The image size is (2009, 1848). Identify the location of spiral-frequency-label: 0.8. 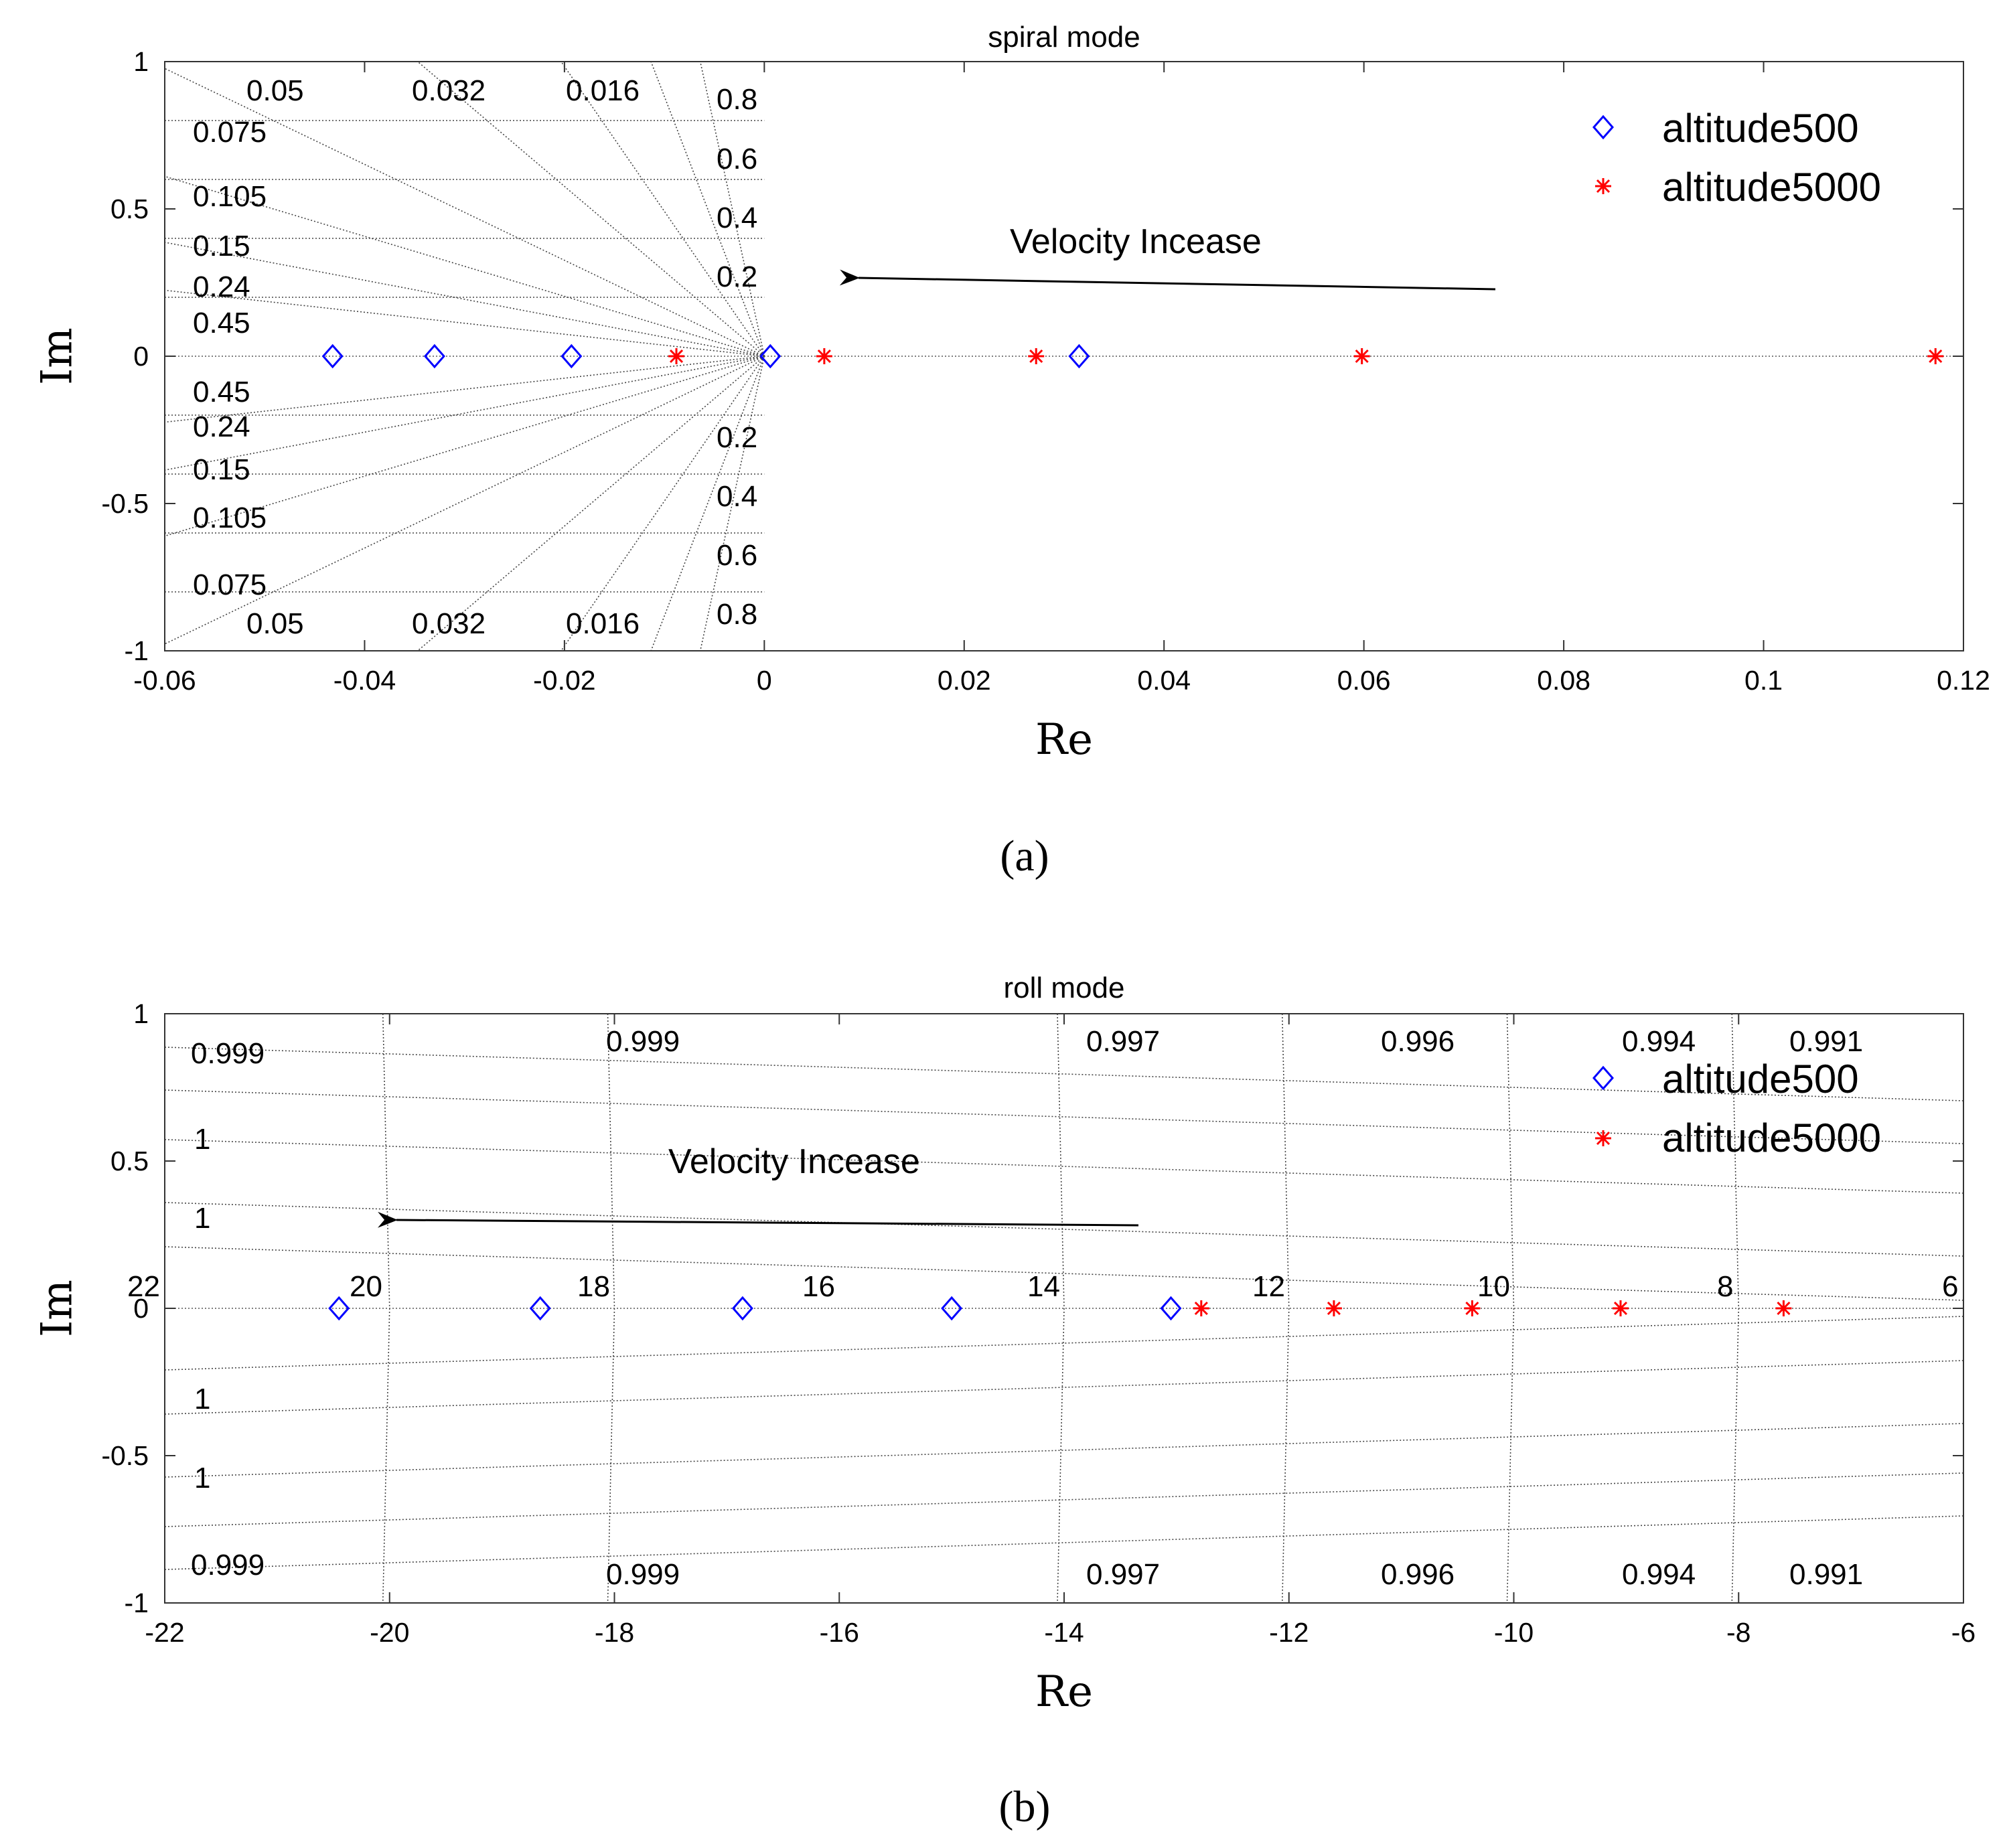
(737, 614).